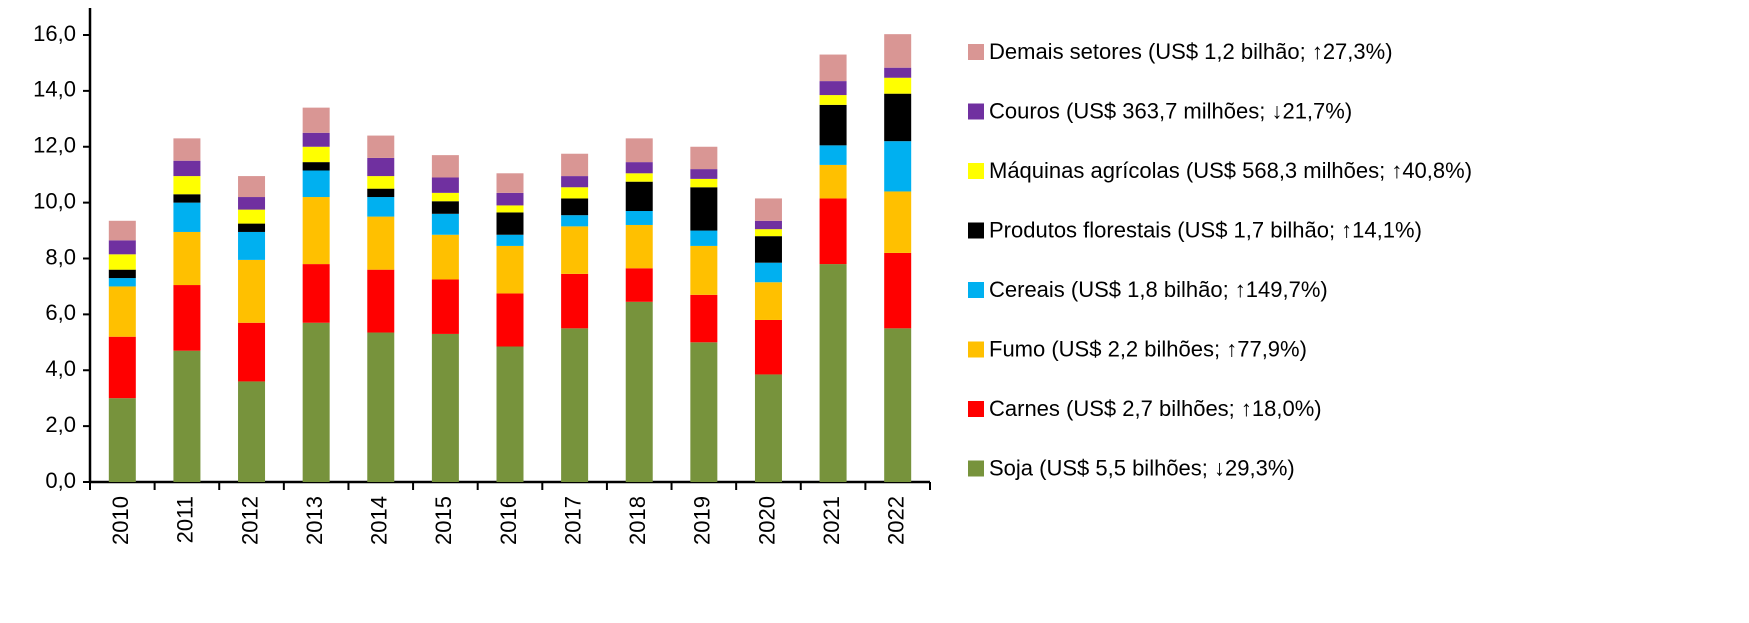  I want to click on y-tick-label: 14,0, so click(54, 89).